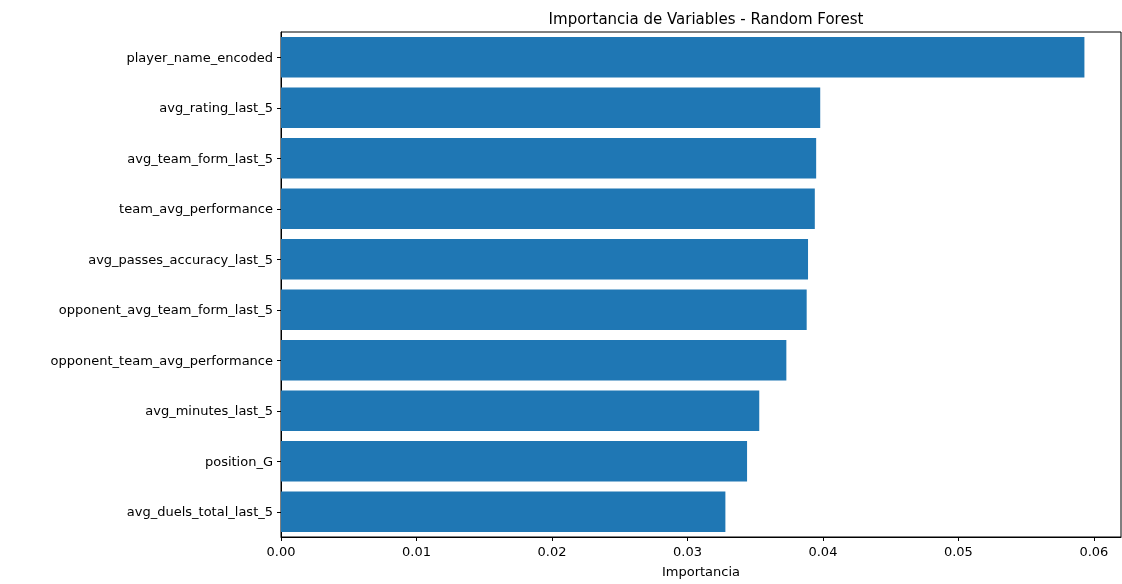 Image resolution: width=1122 pixels, height=584 pixels. I want to click on y-tick-label: position_G, so click(238, 461).